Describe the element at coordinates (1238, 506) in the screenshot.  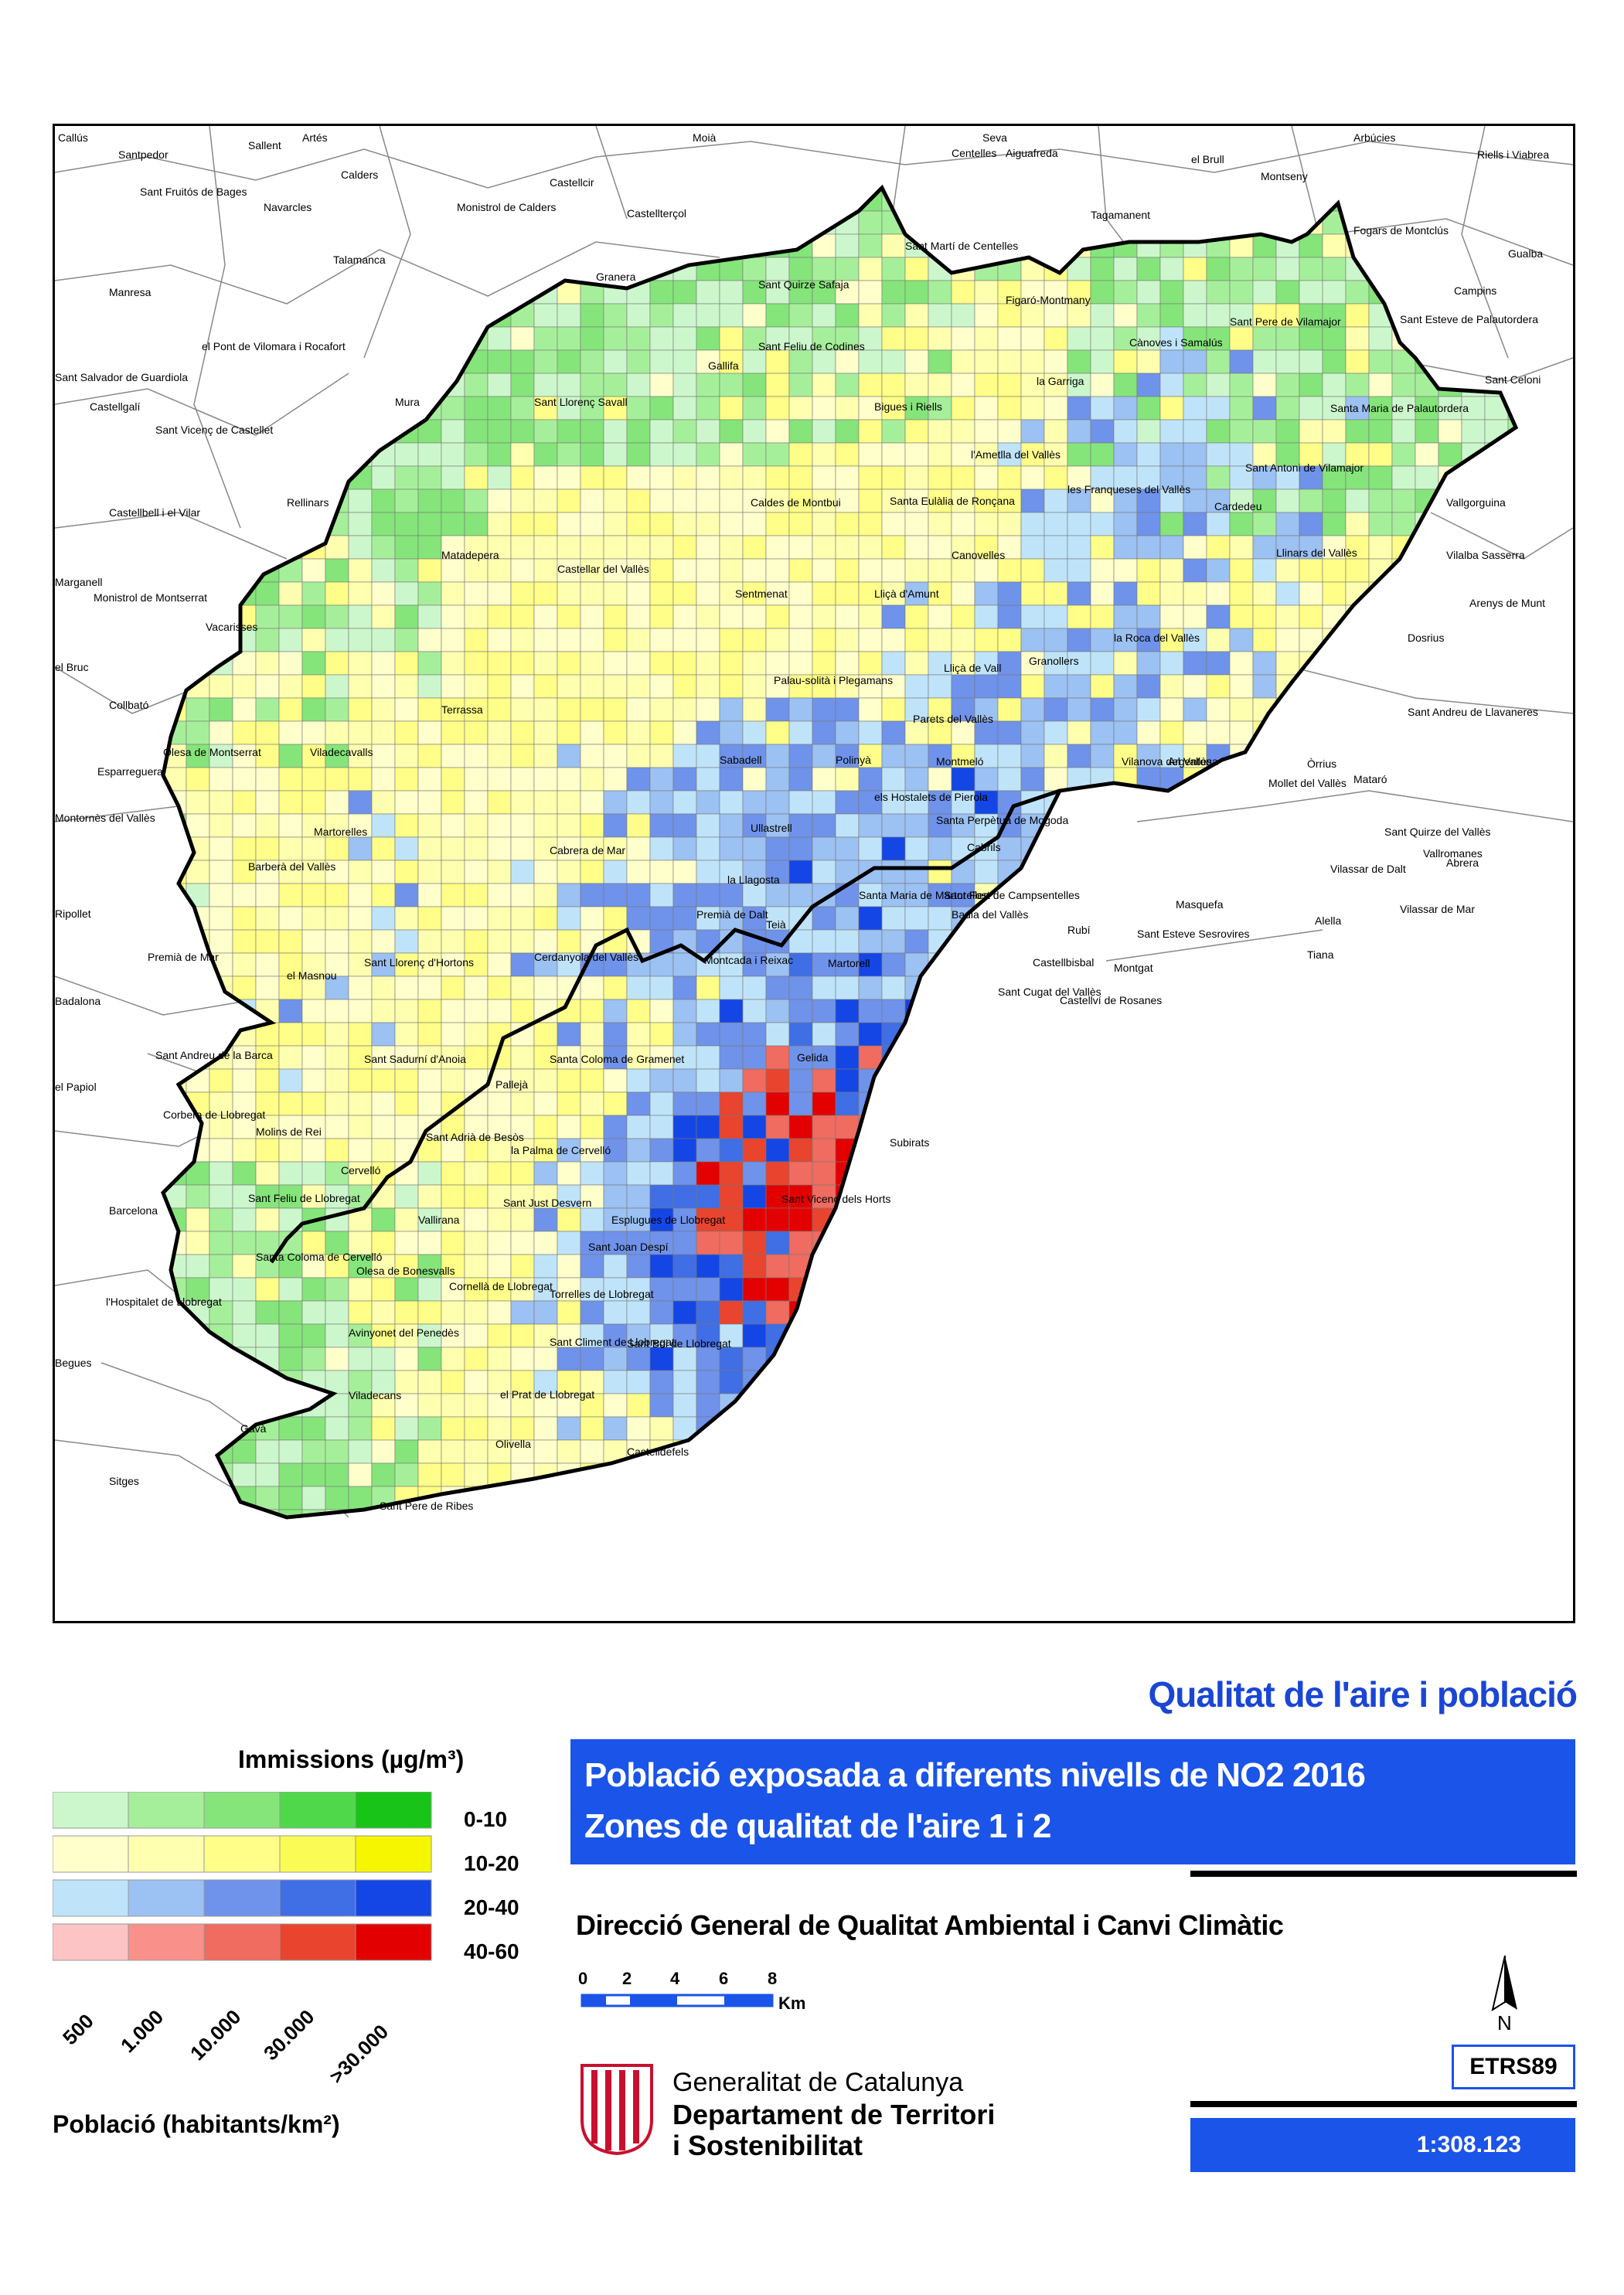
I see `place-label: Cardedeu` at that location.